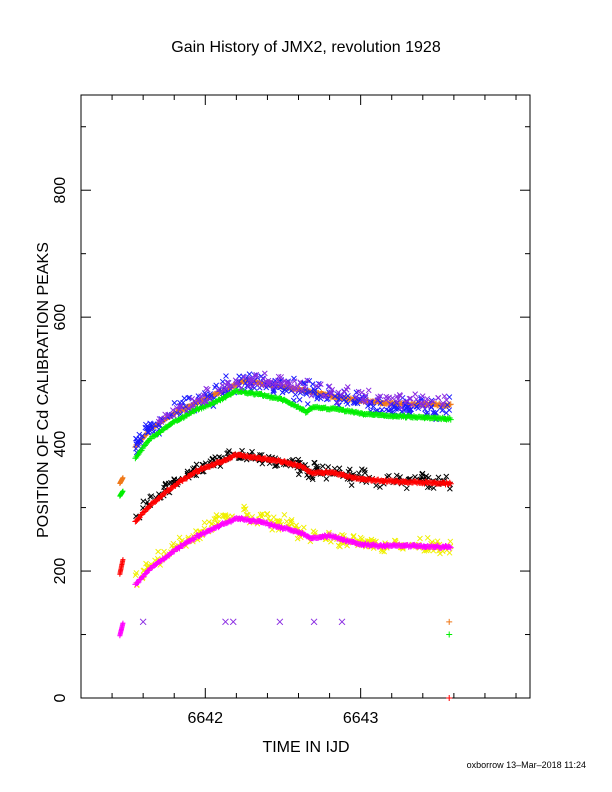  What do you see at coordinates (526, 765) in the screenshot?
I see `footer-credit: oxborrow 13–Mar–2018 11:24` at bounding box center [526, 765].